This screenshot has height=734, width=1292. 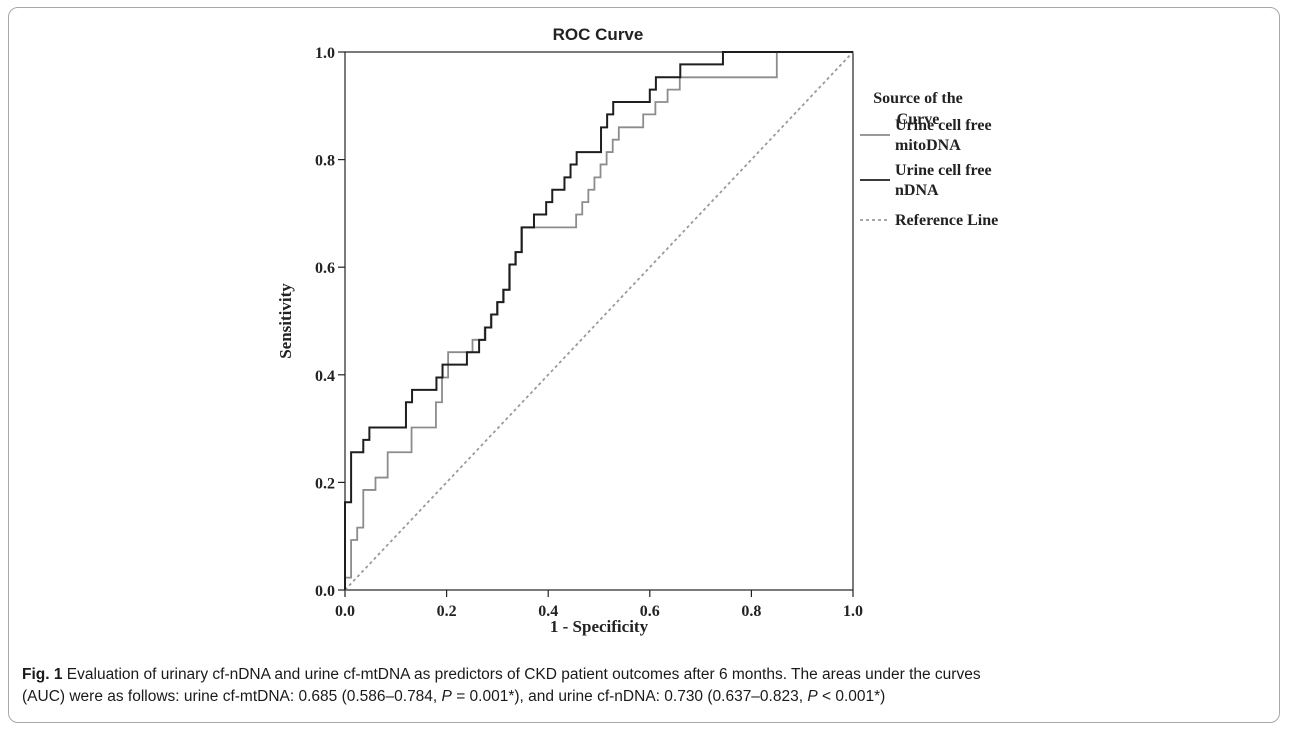 What do you see at coordinates (917, 190) in the screenshot?
I see `legend-label-1-line-2: nDNA` at bounding box center [917, 190].